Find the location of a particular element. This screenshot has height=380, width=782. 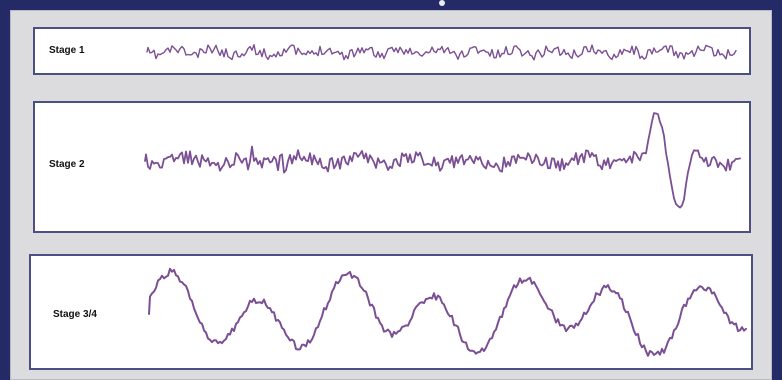

stage-1-panel: Stage 1 is located at coordinates (392, 51).